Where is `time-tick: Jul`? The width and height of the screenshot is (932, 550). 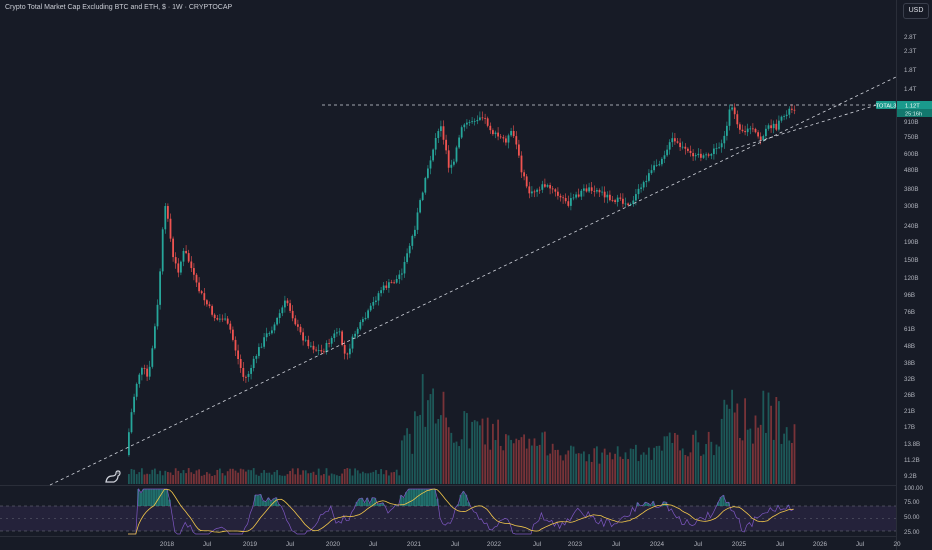 time-tick: Jul is located at coordinates (290, 544).